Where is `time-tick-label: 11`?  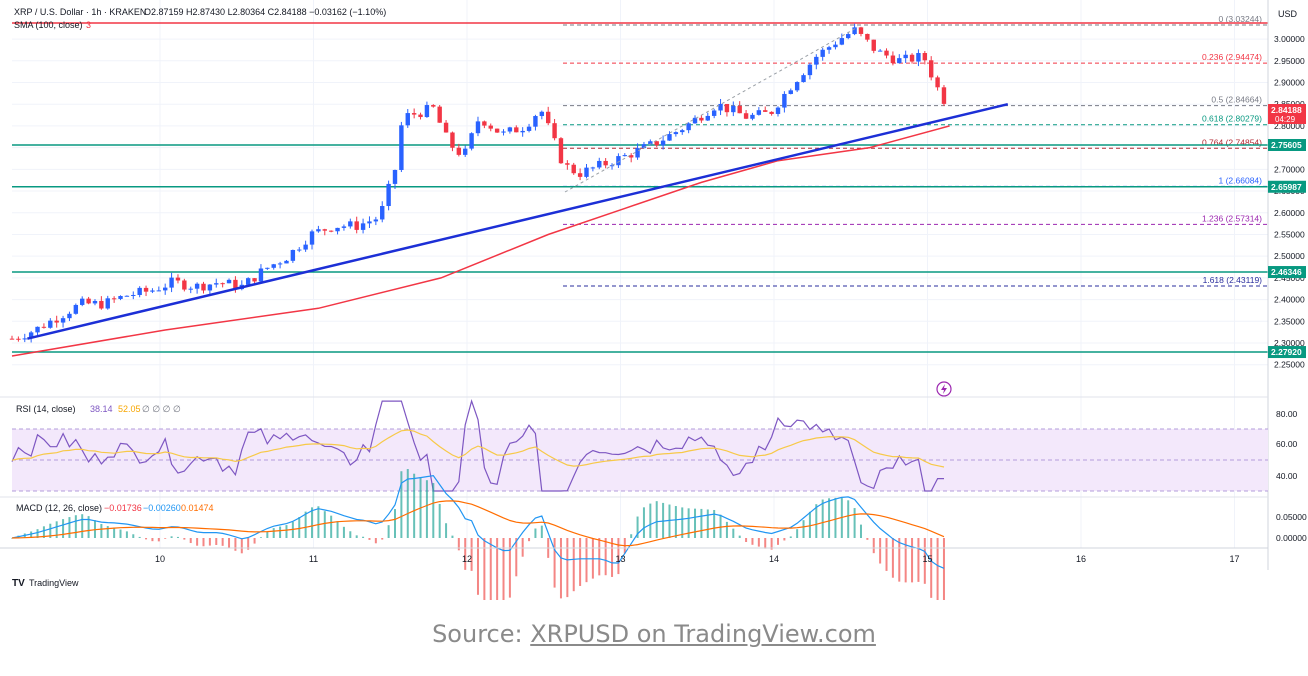 time-tick-label: 11 is located at coordinates (313, 559).